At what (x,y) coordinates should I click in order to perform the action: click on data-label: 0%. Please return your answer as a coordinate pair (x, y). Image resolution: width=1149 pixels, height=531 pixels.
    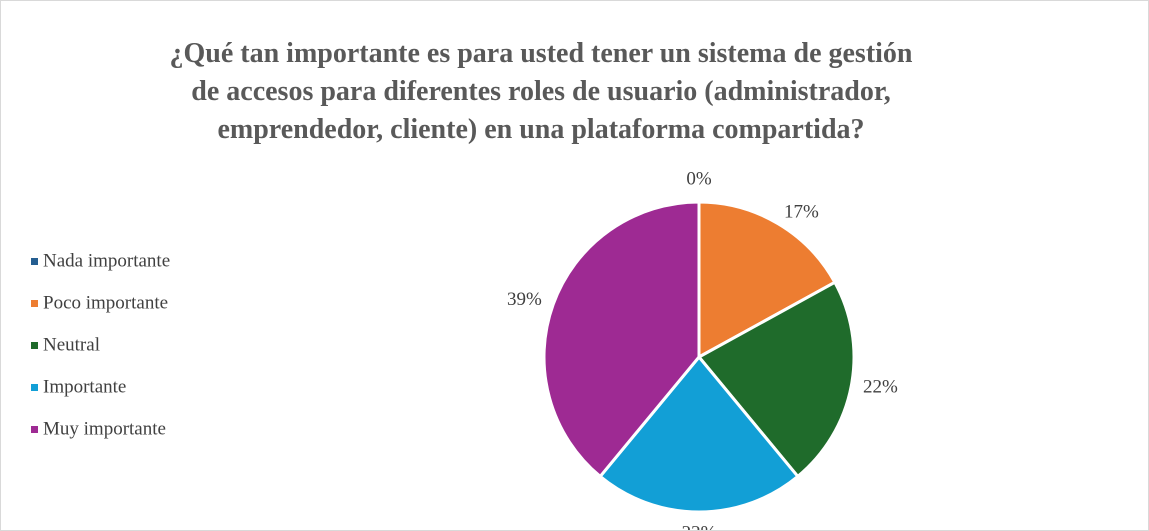
    Looking at the image, I should click on (699, 178).